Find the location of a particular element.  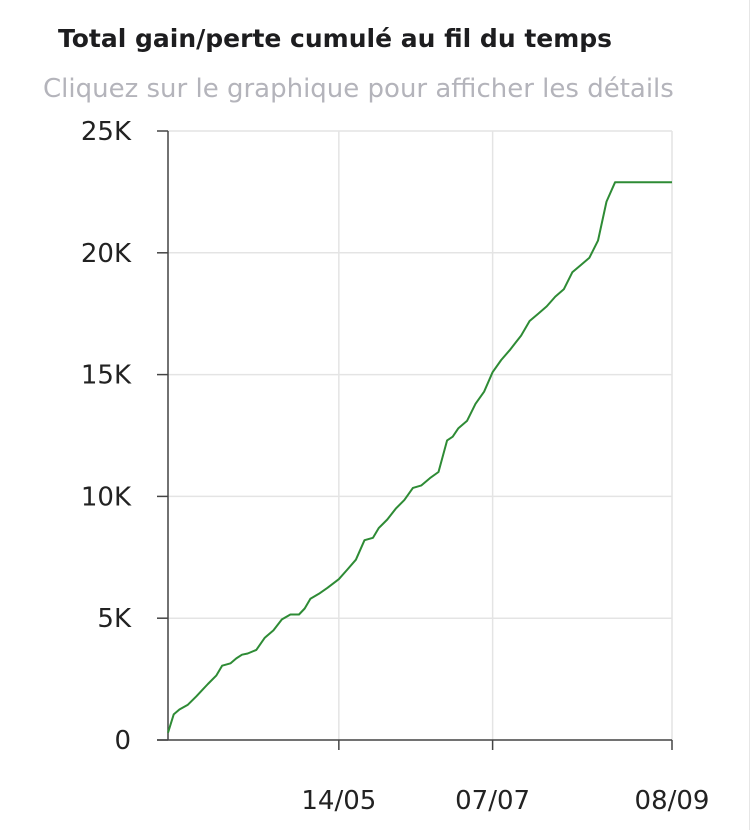

y-tick-label: 5K is located at coordinates (114, 619).